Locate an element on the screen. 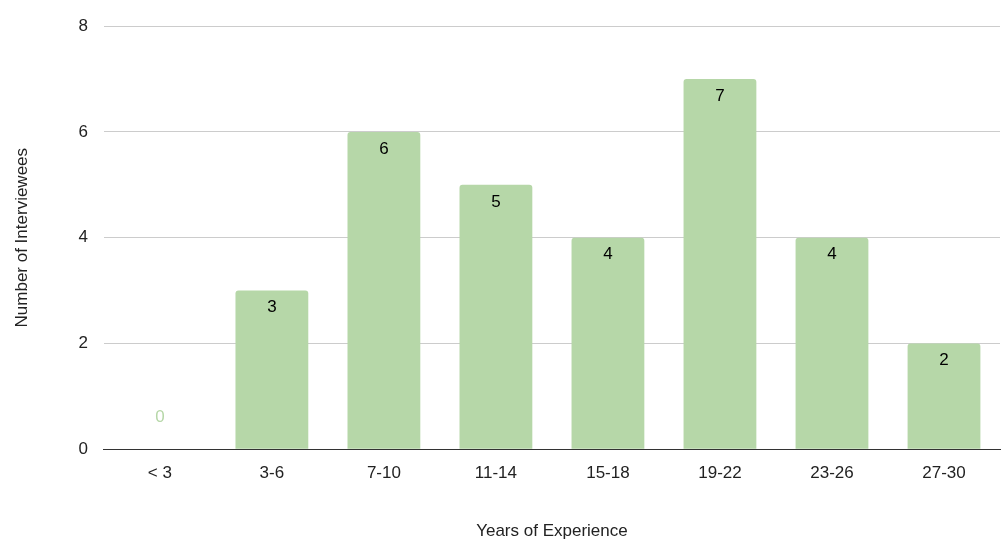  y-tick-label: 8 is located at coordinates (83, 25).